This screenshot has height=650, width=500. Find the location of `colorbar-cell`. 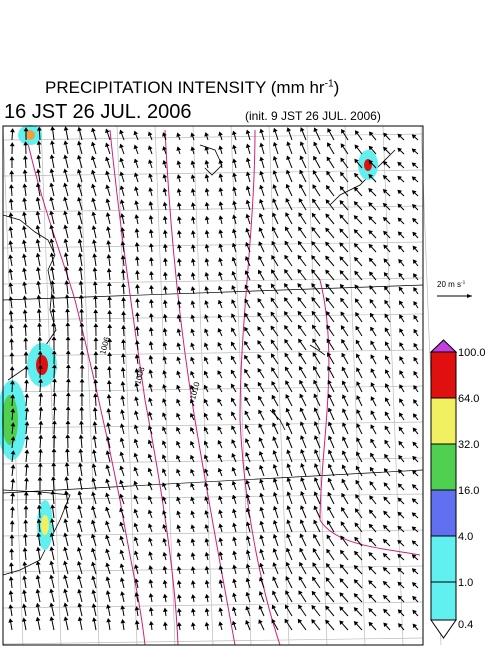

colorbar-cell is located at coordinates (443, 375).